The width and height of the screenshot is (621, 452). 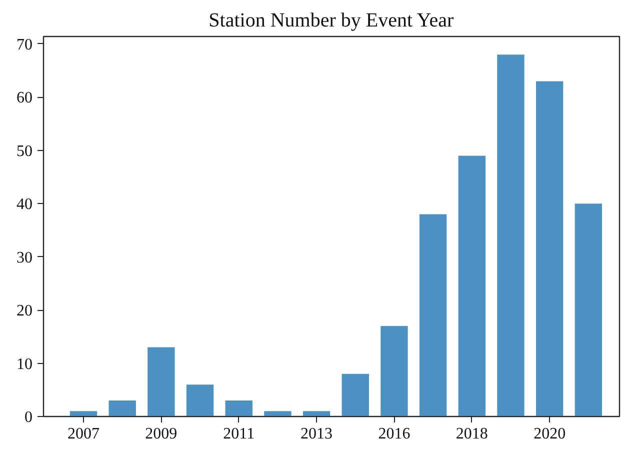 What do you see at coordinates (239, 434) in the screenshot?
I see `x-tick-label: 2011` at bounding box center [239, 434].